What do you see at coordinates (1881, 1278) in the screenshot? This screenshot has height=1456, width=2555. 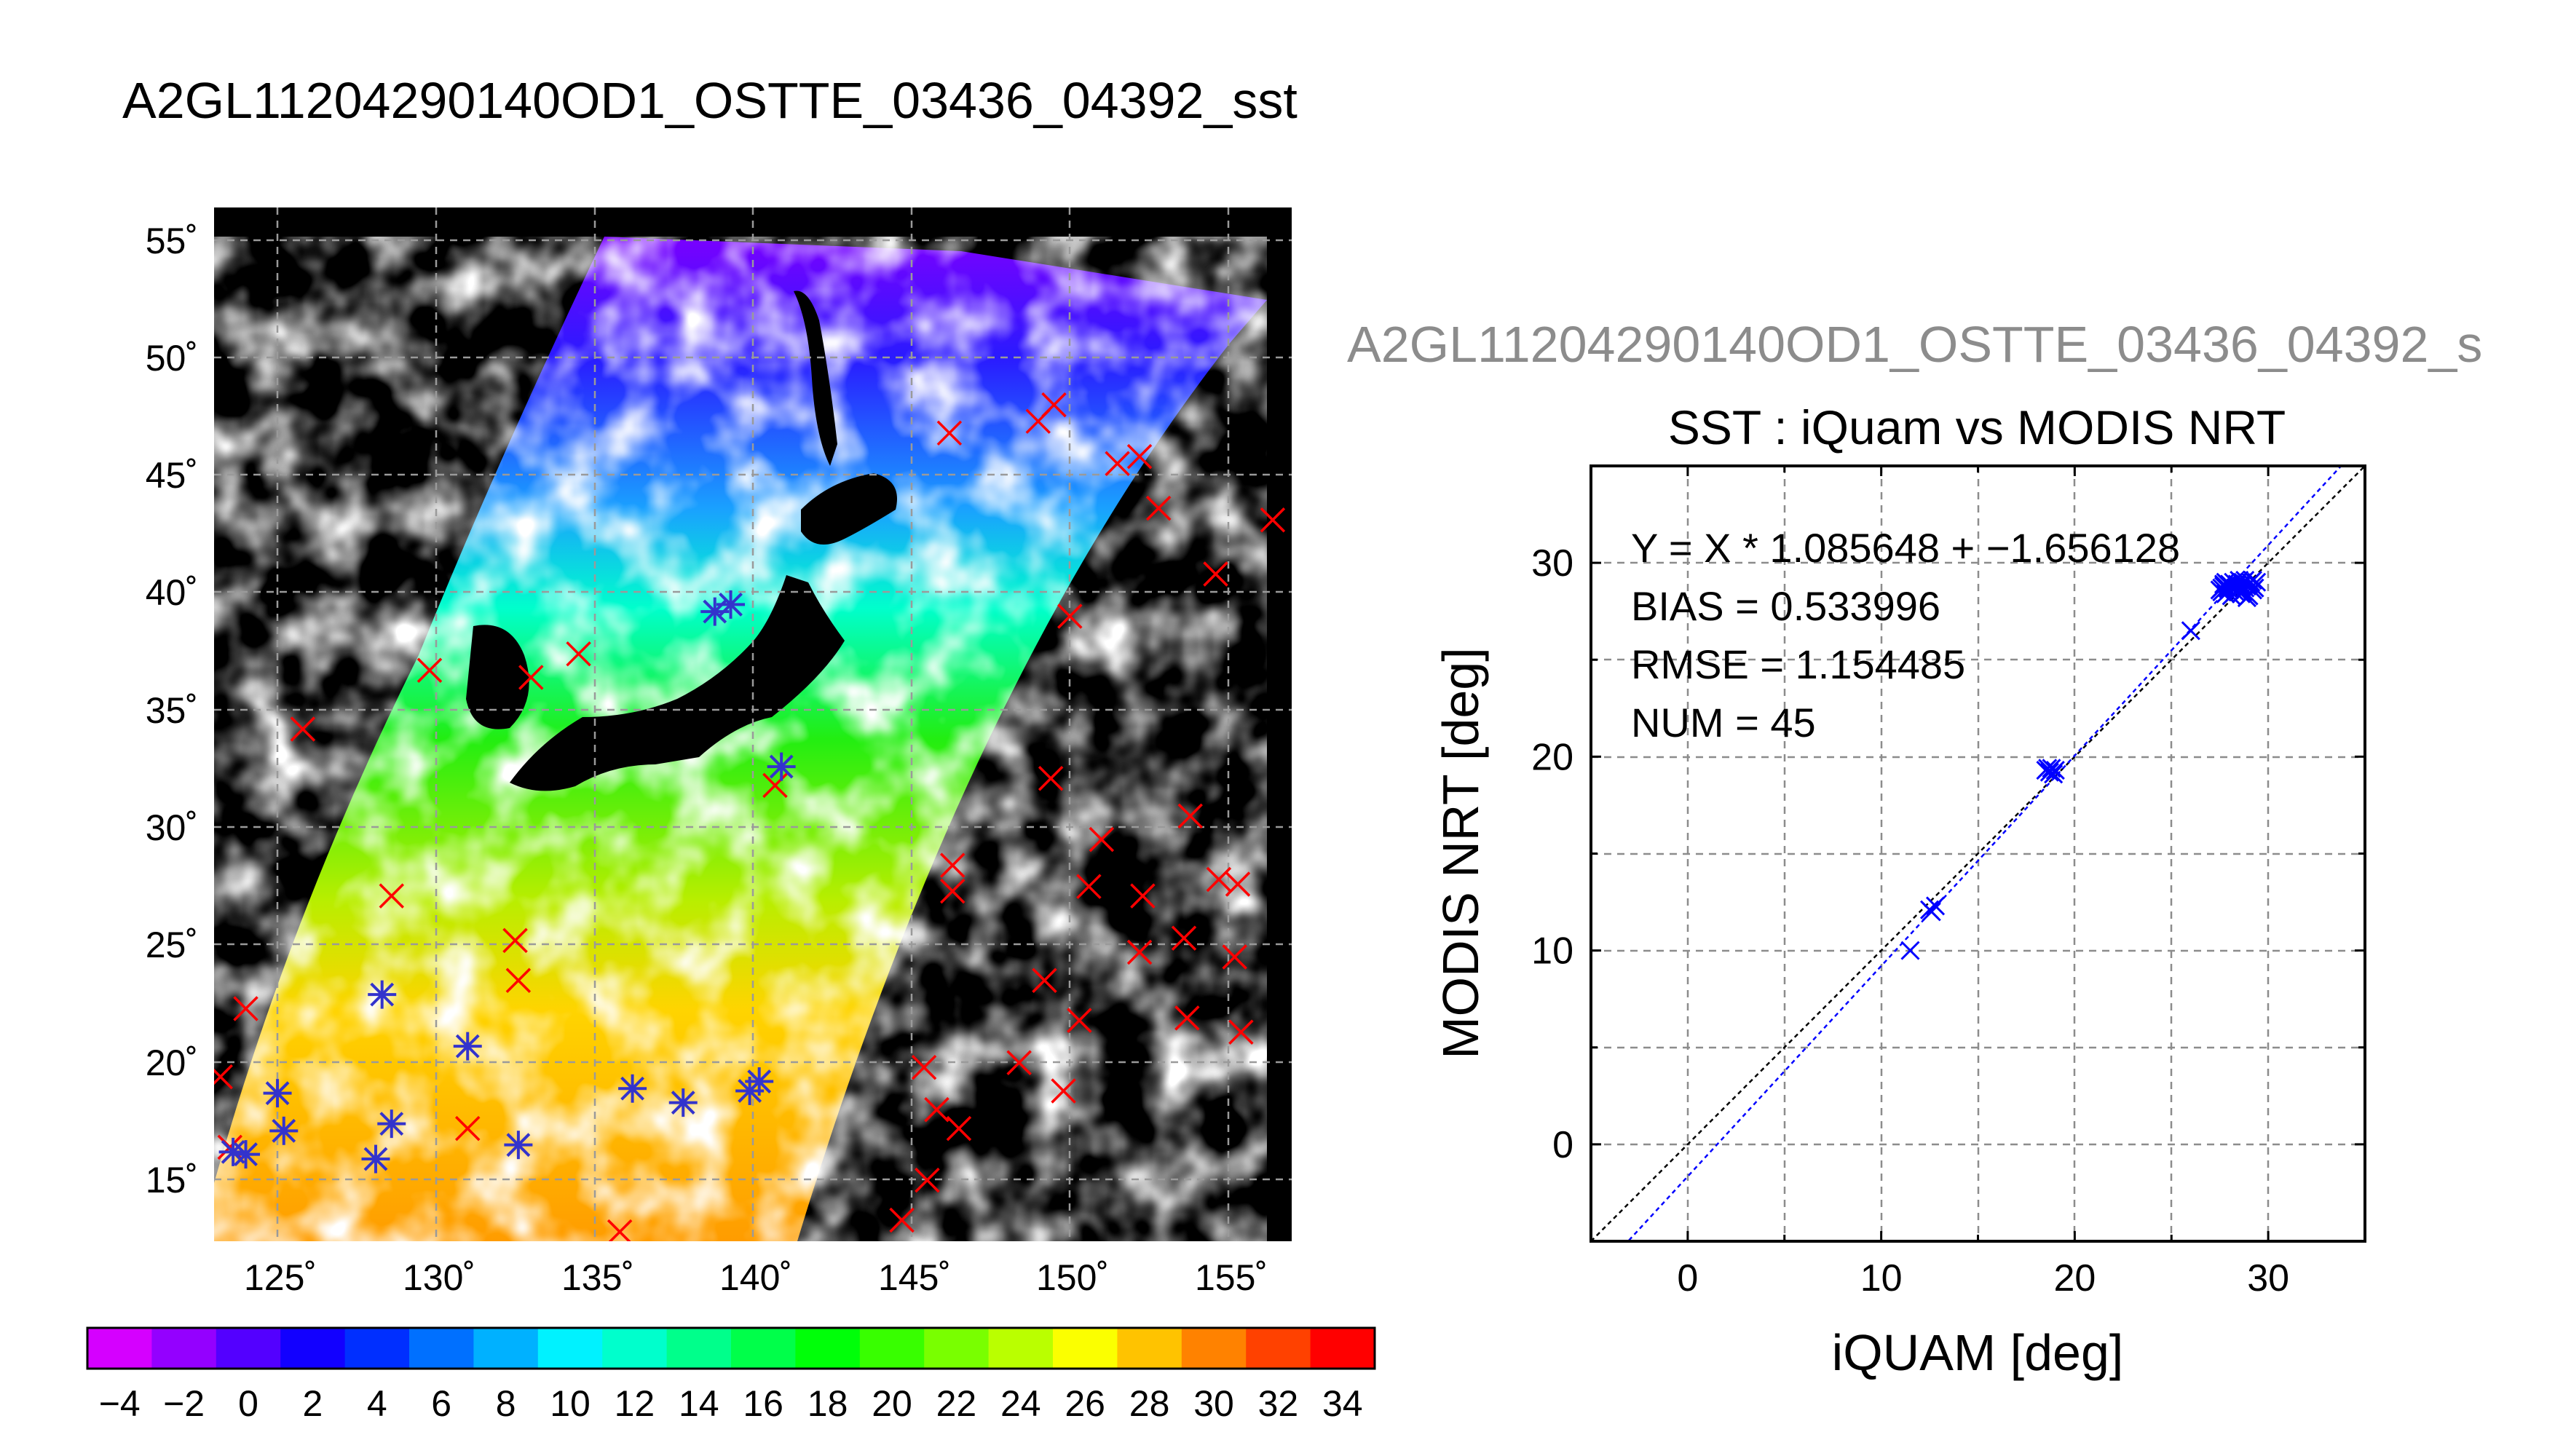 I see `x-tick-label-10: 10` at bounding box center [1881, 1278].